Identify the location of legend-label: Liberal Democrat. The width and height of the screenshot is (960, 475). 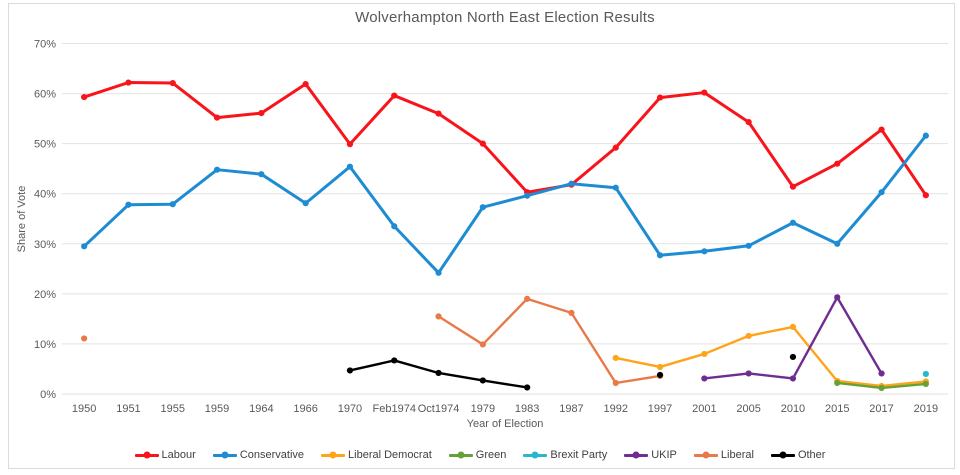
(390, 455).